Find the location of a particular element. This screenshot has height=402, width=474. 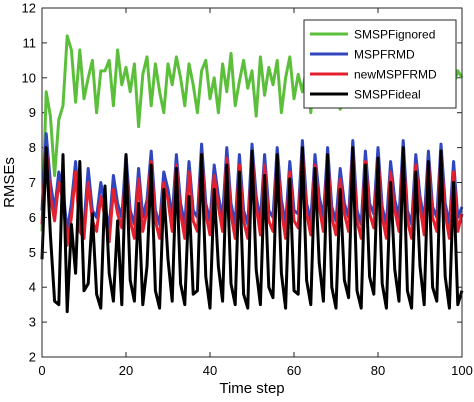

x-tick-label: 80 is located at coordinates (378, 370).